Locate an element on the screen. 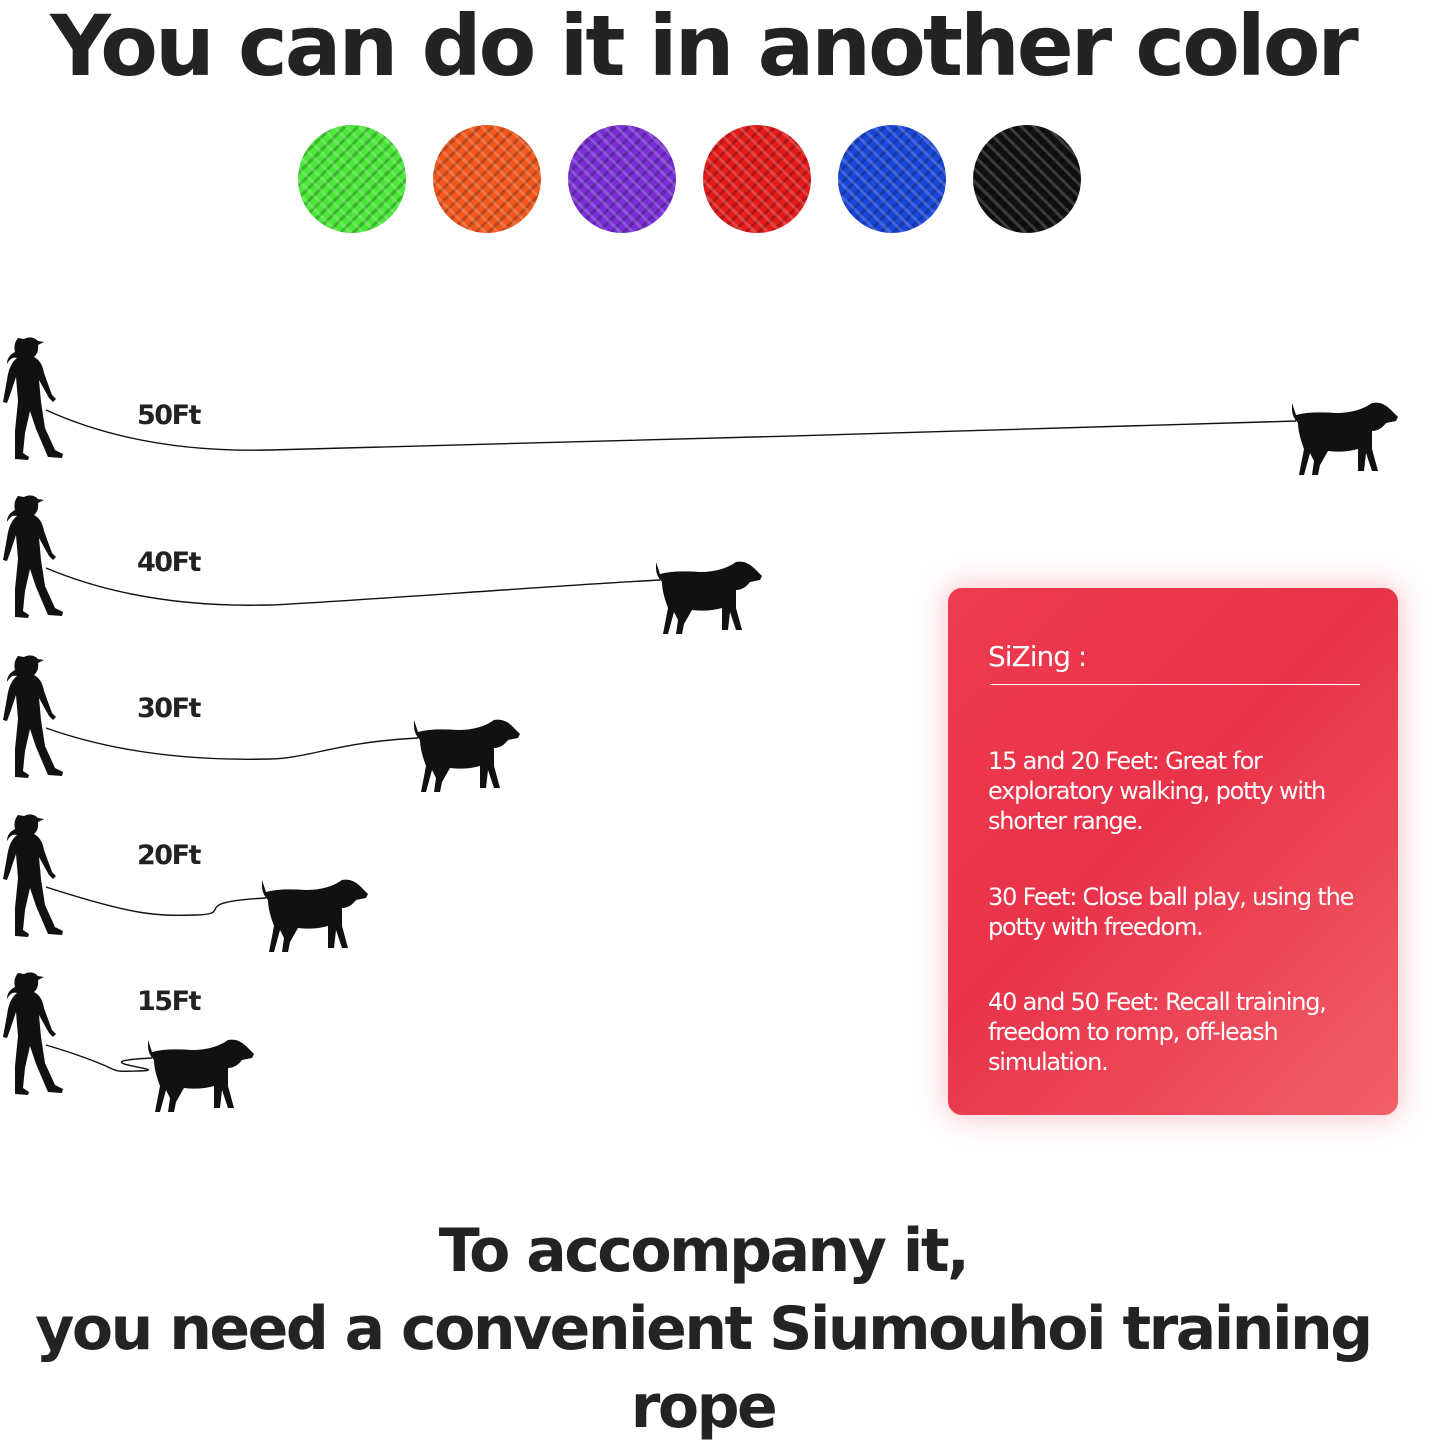  length-label: 50Ft is located at coordinates (169, 415).